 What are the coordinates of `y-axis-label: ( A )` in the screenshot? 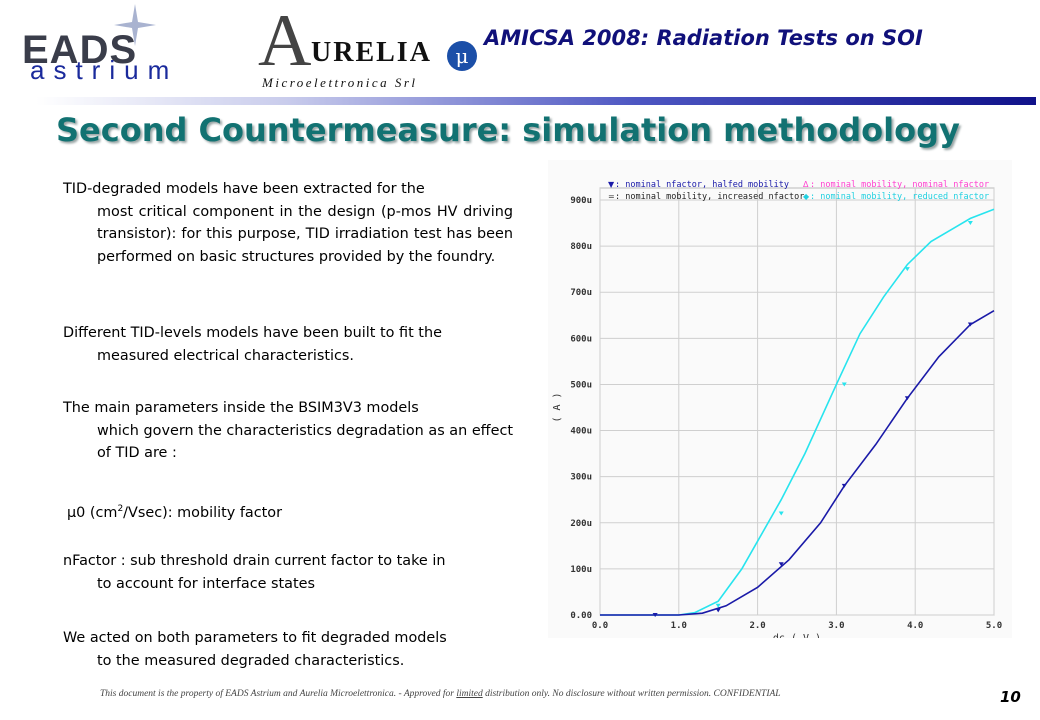 It's located at (557, 407).